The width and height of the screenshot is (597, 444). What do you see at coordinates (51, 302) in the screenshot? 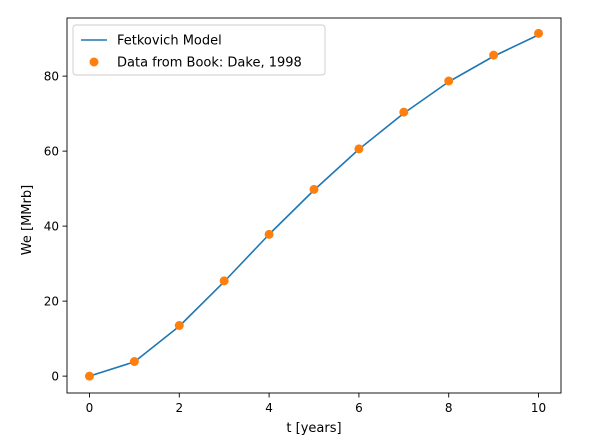
I see `y-tick-label-20: 20` at bounding box center [51, 302].